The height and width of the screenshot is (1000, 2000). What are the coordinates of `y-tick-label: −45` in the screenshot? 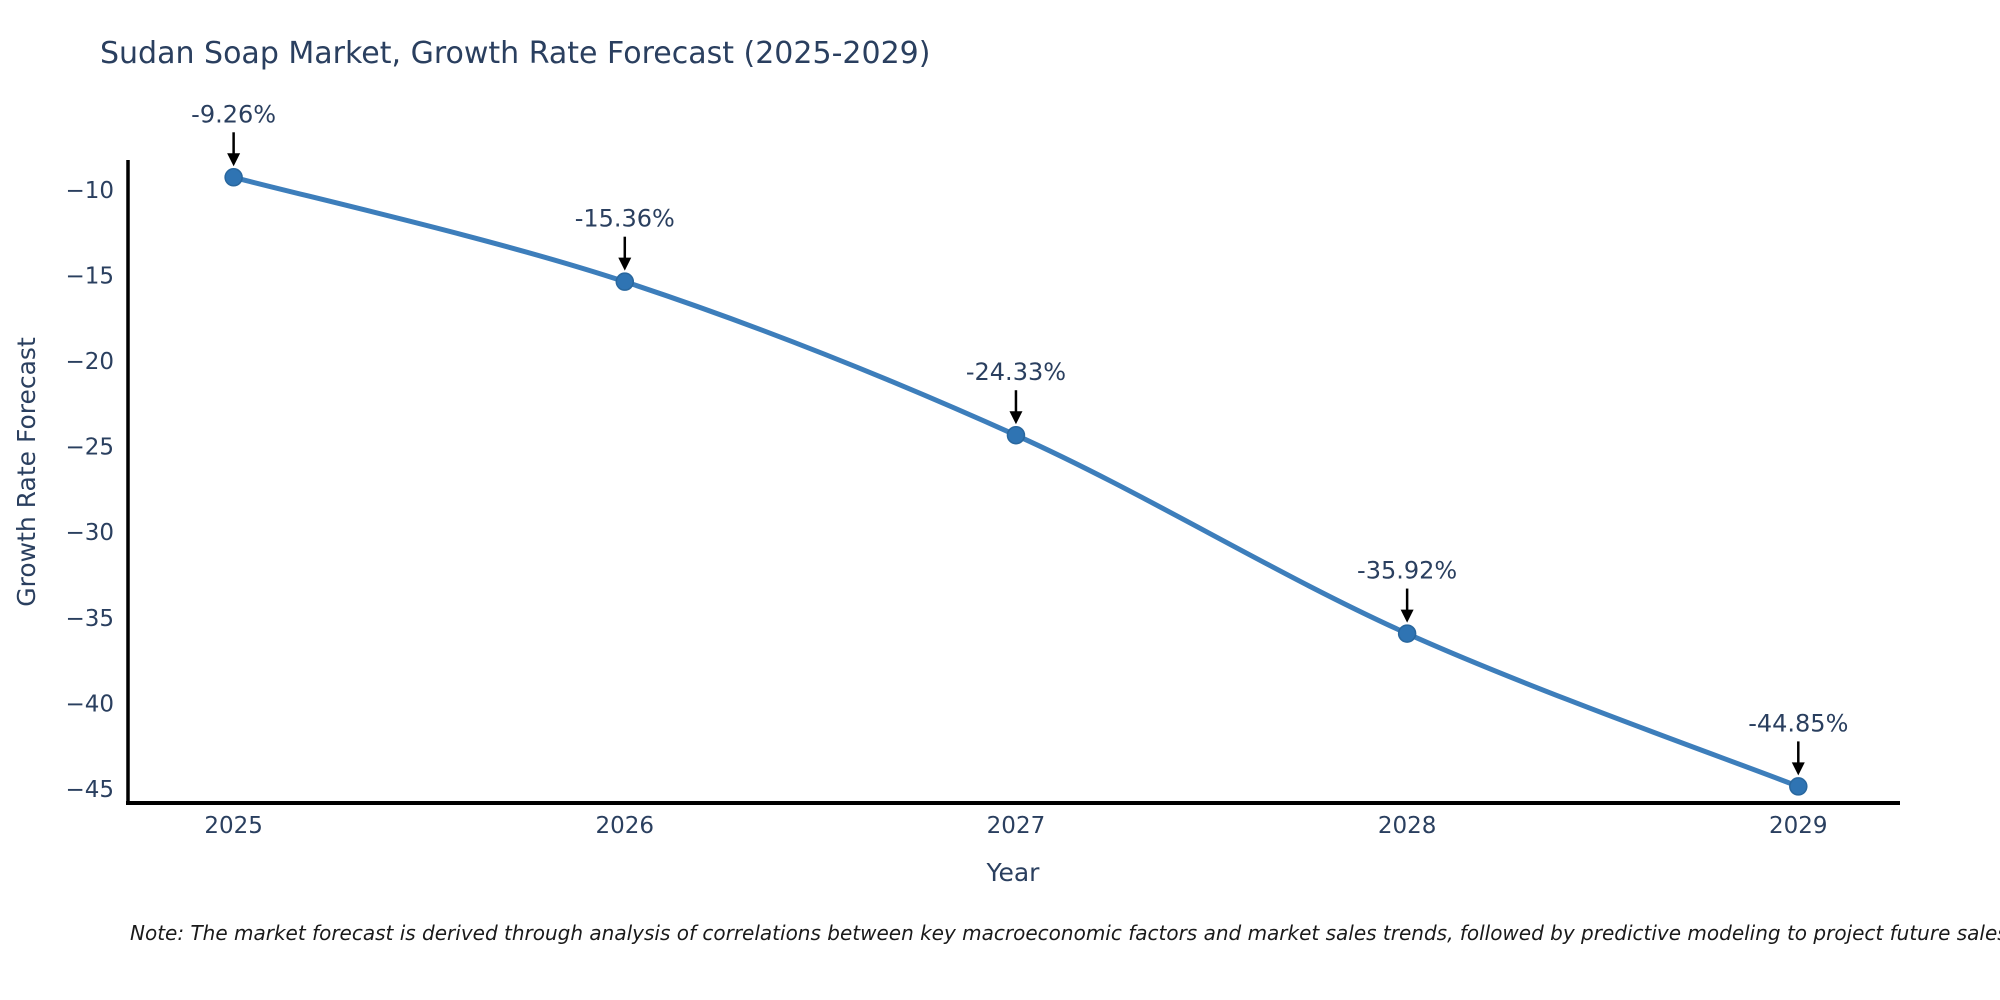 It's located at (89, 790).